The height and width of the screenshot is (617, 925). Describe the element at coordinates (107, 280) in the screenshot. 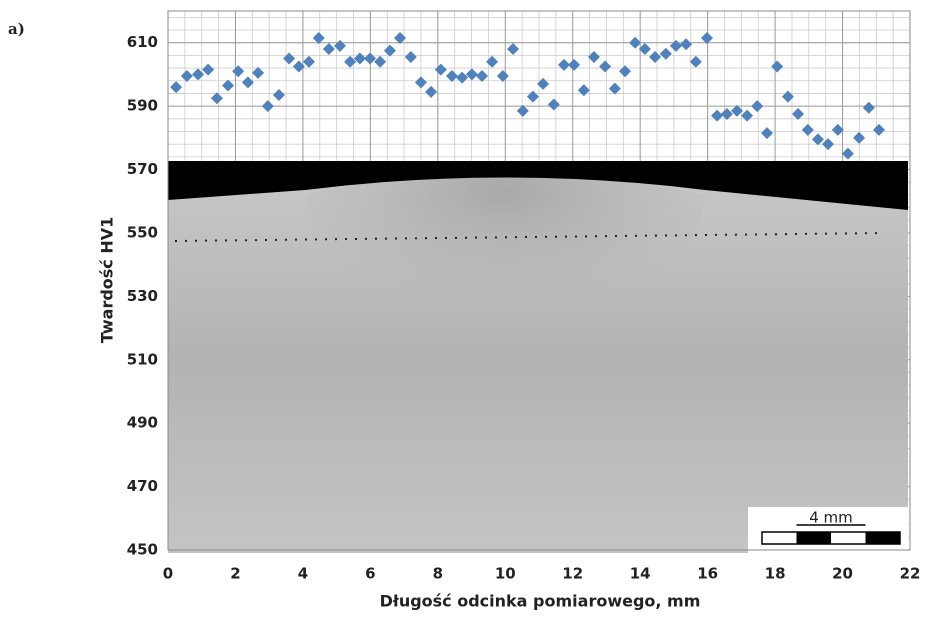

I see `y-axis-label: Twardość HV1` at that location.